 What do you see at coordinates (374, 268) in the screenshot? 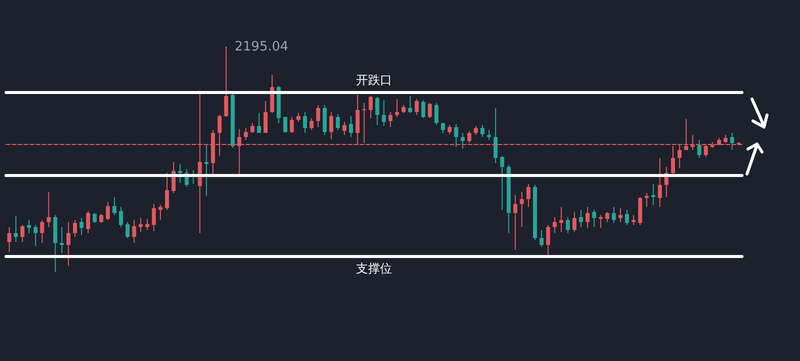
I see `ref-line-label: 支撑位` at bounding box center [374, 268].